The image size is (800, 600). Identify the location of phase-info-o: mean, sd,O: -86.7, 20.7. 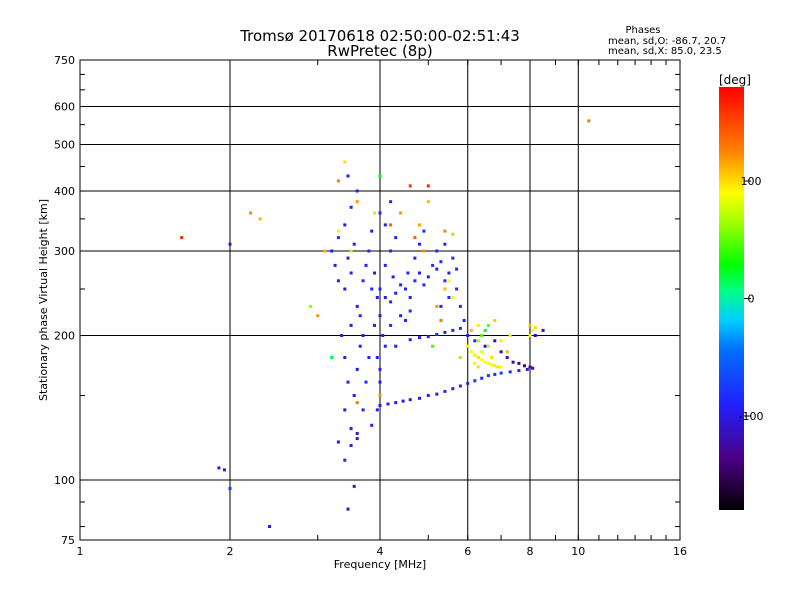
(667, 41).